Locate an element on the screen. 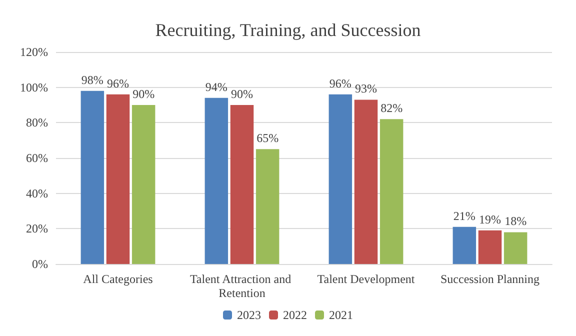 This screenshot has width=576, height=336. y-tick-label: 80% is located at coordinates (37, 123).